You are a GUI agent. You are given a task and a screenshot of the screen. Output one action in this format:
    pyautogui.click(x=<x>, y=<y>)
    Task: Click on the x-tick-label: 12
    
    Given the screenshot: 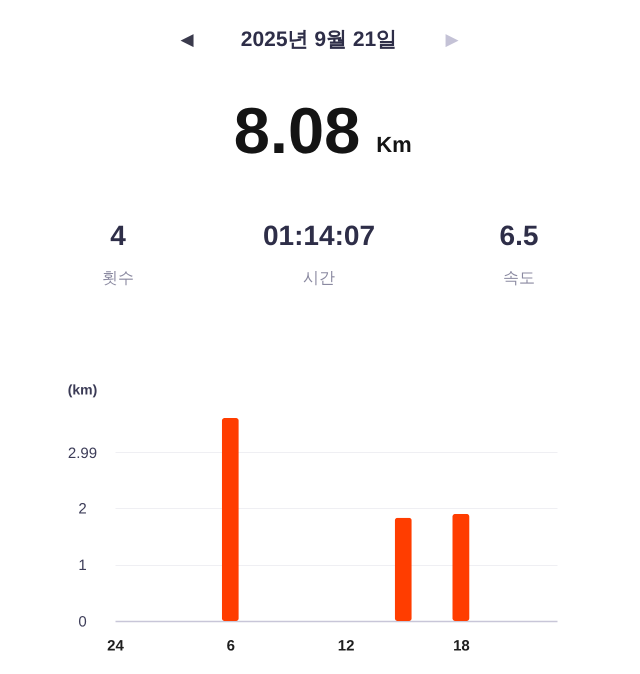 What is the action you would take?
    pyautogui.click(x=346, y=646)
    